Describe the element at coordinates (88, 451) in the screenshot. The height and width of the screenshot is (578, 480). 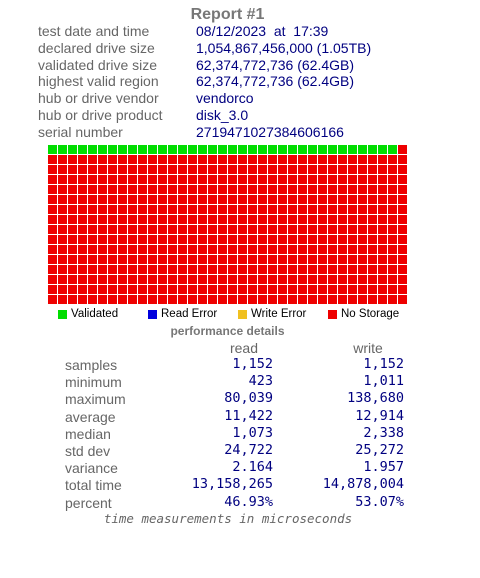
I see `stat-label: std dev` at that location.